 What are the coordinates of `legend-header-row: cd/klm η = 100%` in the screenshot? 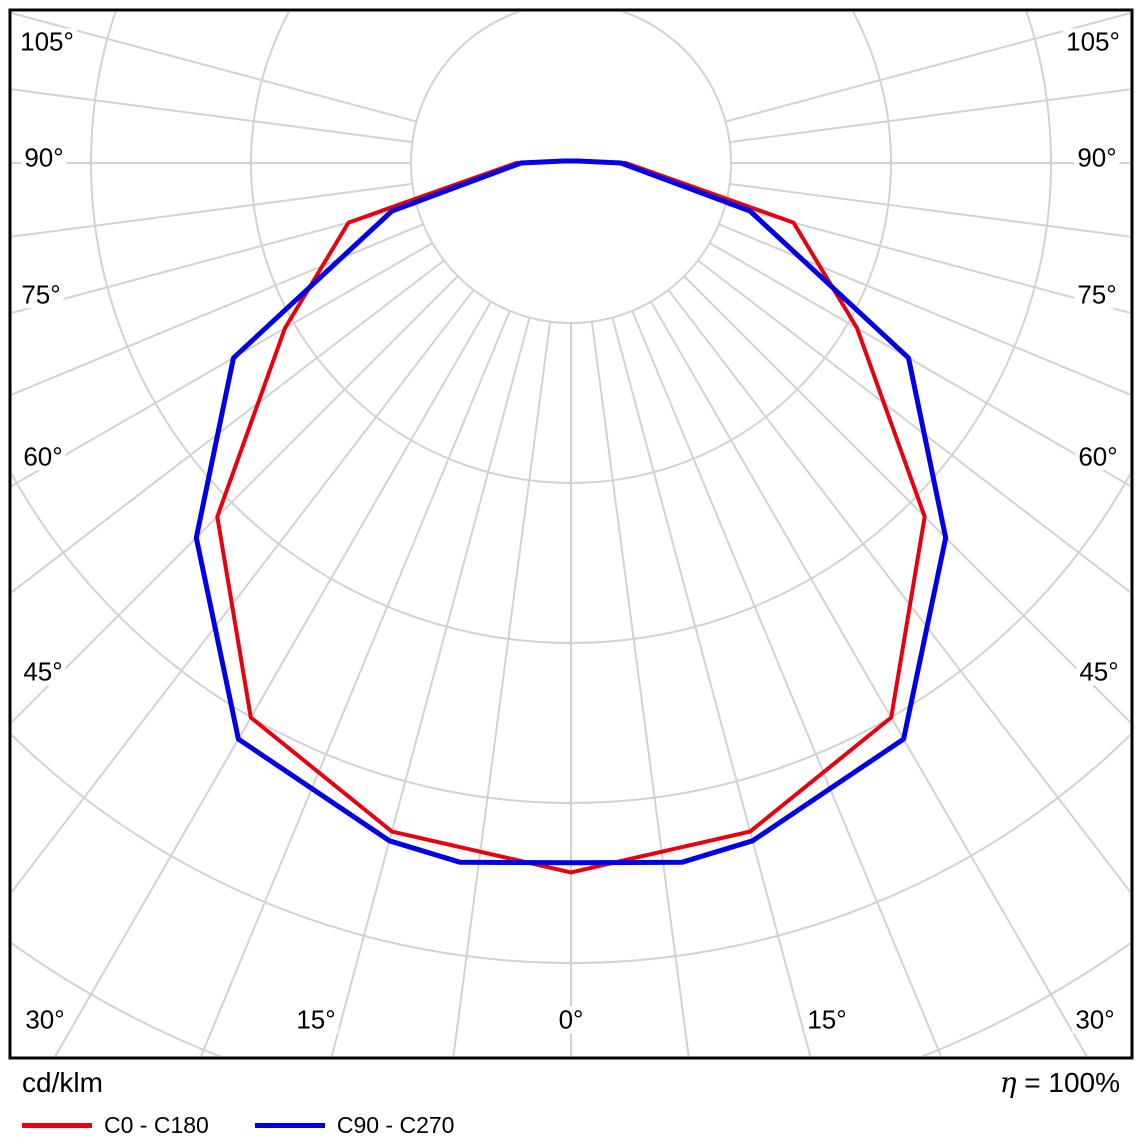 It's located at (571, 1082).